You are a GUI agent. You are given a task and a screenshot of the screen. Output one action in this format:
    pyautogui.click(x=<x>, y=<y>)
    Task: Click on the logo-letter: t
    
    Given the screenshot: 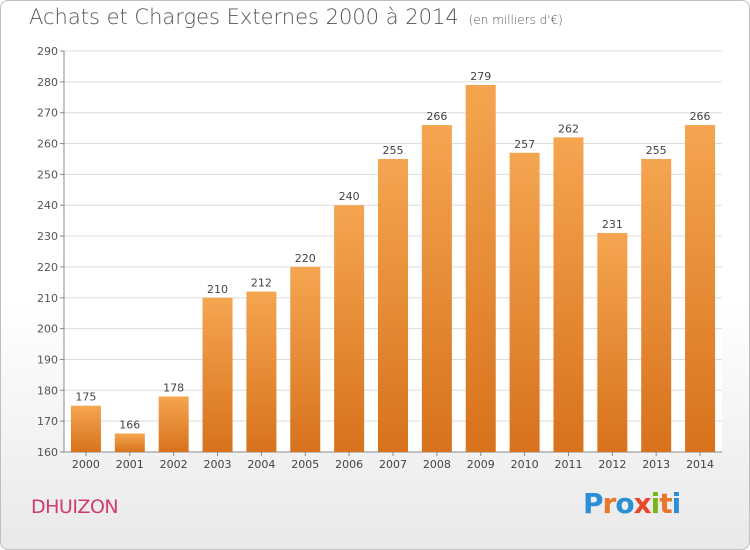 What is the action you would take?
    pyautogui.click(x=665, y=503)
    